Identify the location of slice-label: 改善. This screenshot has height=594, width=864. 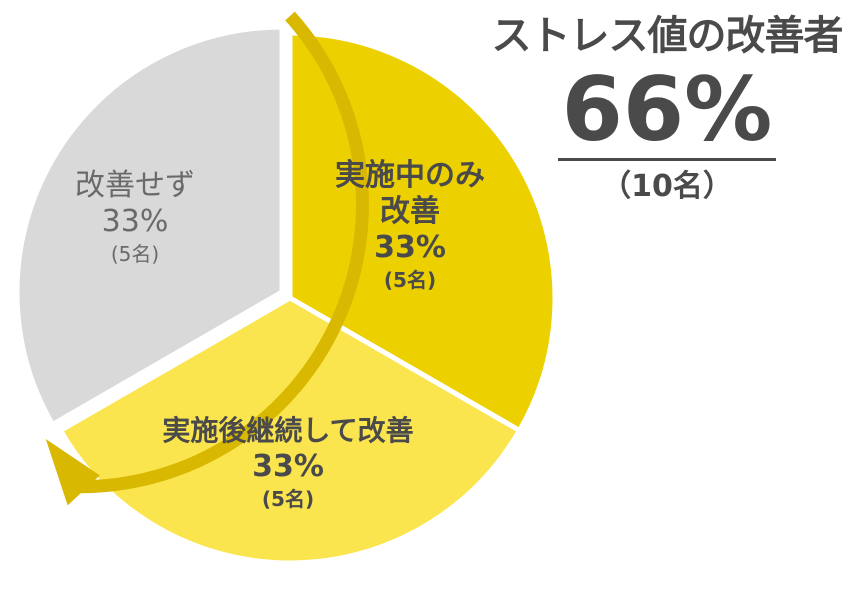
(410, 211).